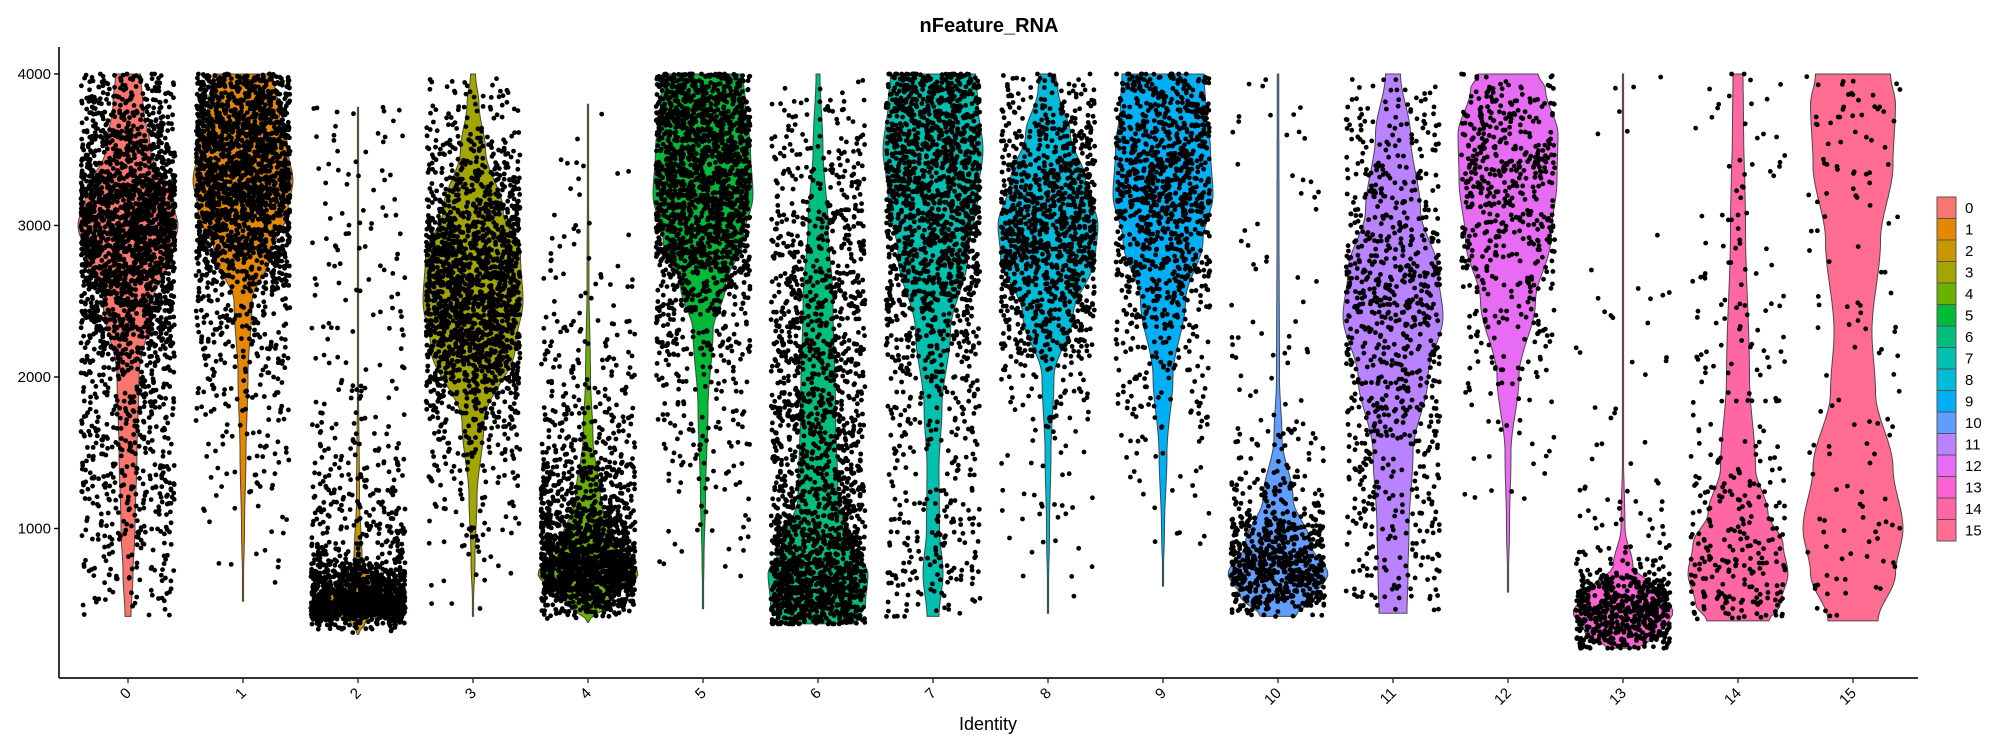  I want to click on y-tick-label: 4000, so click(34, 74).